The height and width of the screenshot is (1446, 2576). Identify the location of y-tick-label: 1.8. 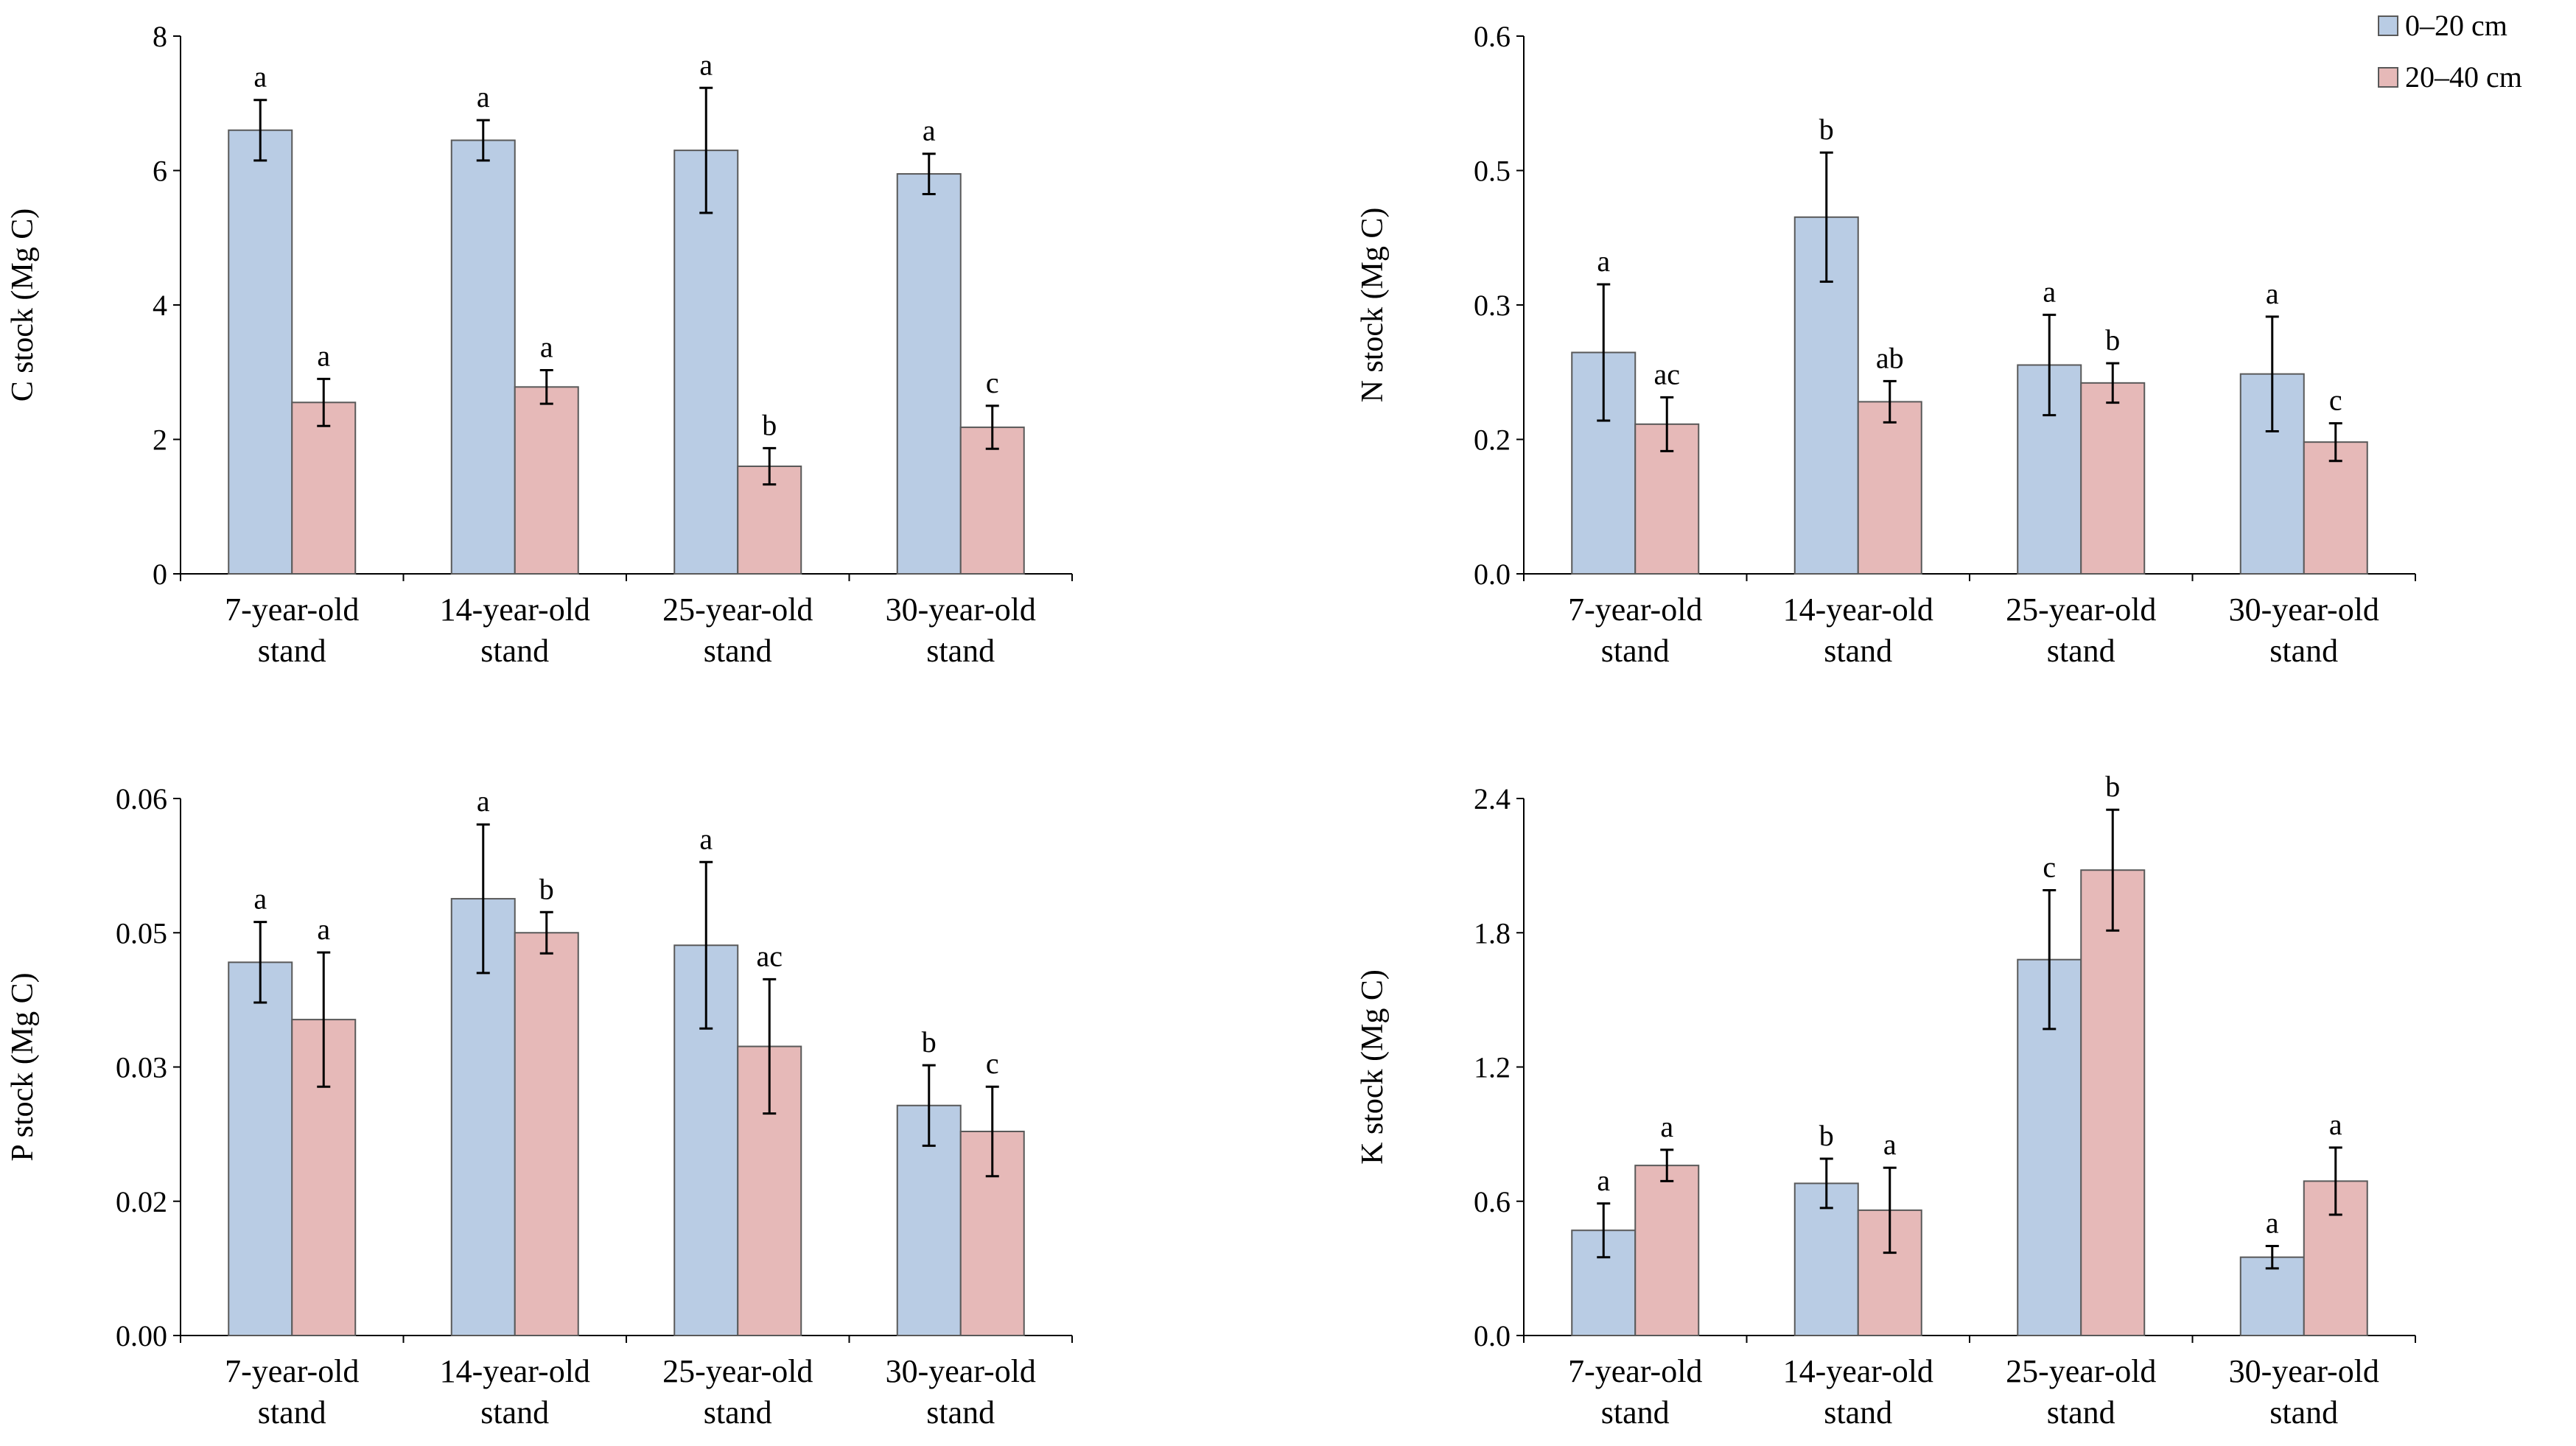
(1492, 933).